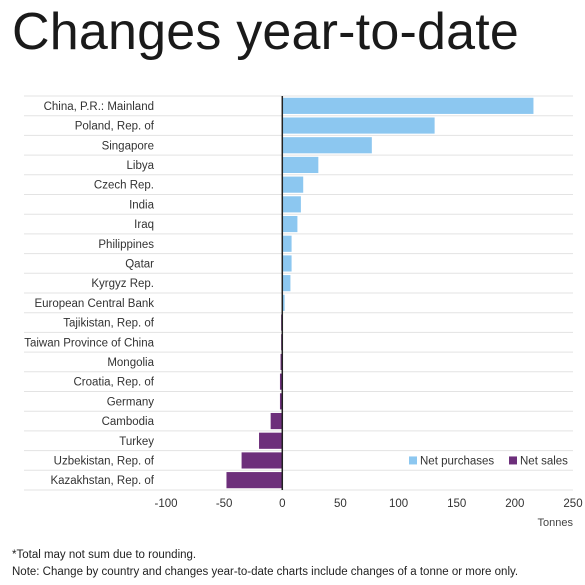 This screenshot has width=585, height=585. Describe the element at coordinates (139, 264) in the screenshot. I see `category-label: Qatar` at that location.